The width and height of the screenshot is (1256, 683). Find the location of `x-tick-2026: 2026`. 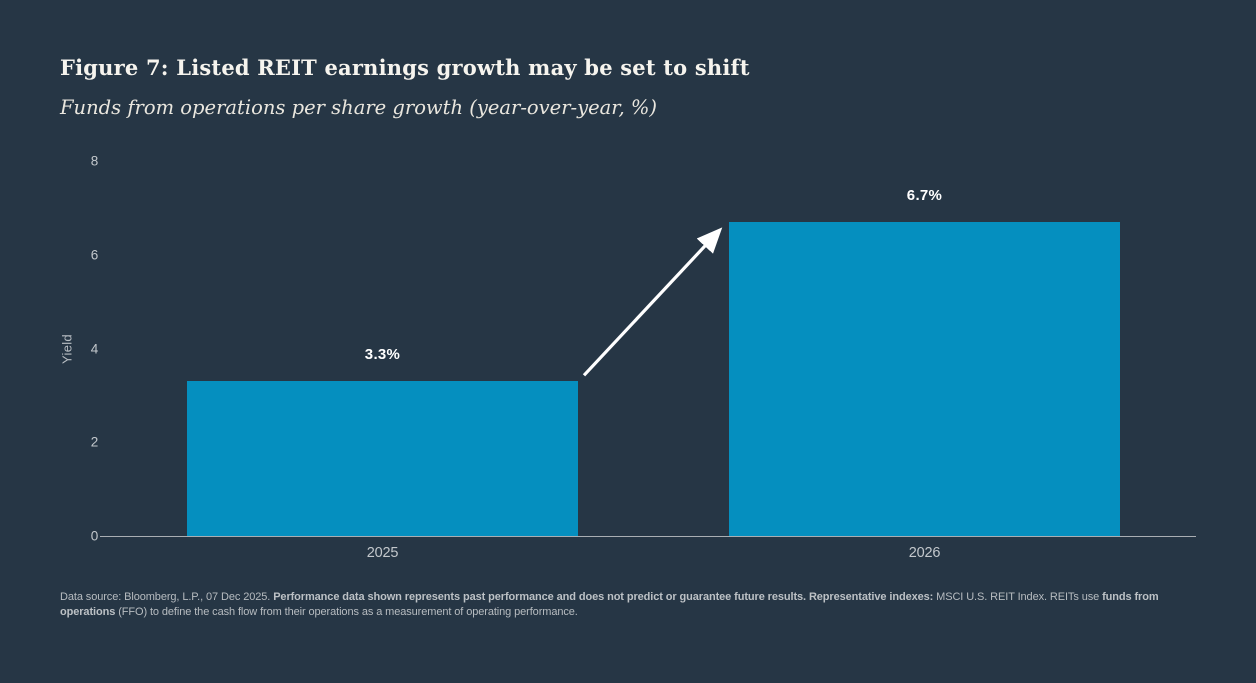

x-tick-2026: 2026 is located at coordinates (924, 553).